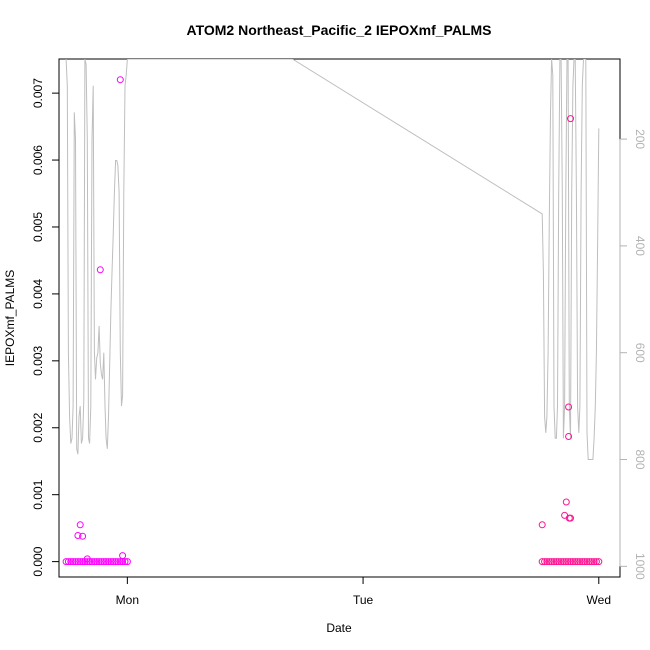 This screenshot has height=650, width=650. What do you see at coordinates (38, 427) in the screenshot?
I see `y-tick-label: 0.002` at bounding box center [38, 427].